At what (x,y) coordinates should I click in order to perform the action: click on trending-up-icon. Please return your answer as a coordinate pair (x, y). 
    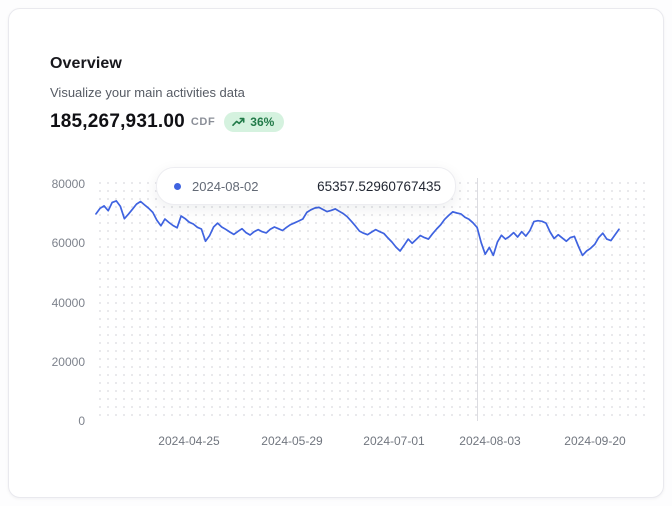
    Looking at the image, I should click on (238, 122).